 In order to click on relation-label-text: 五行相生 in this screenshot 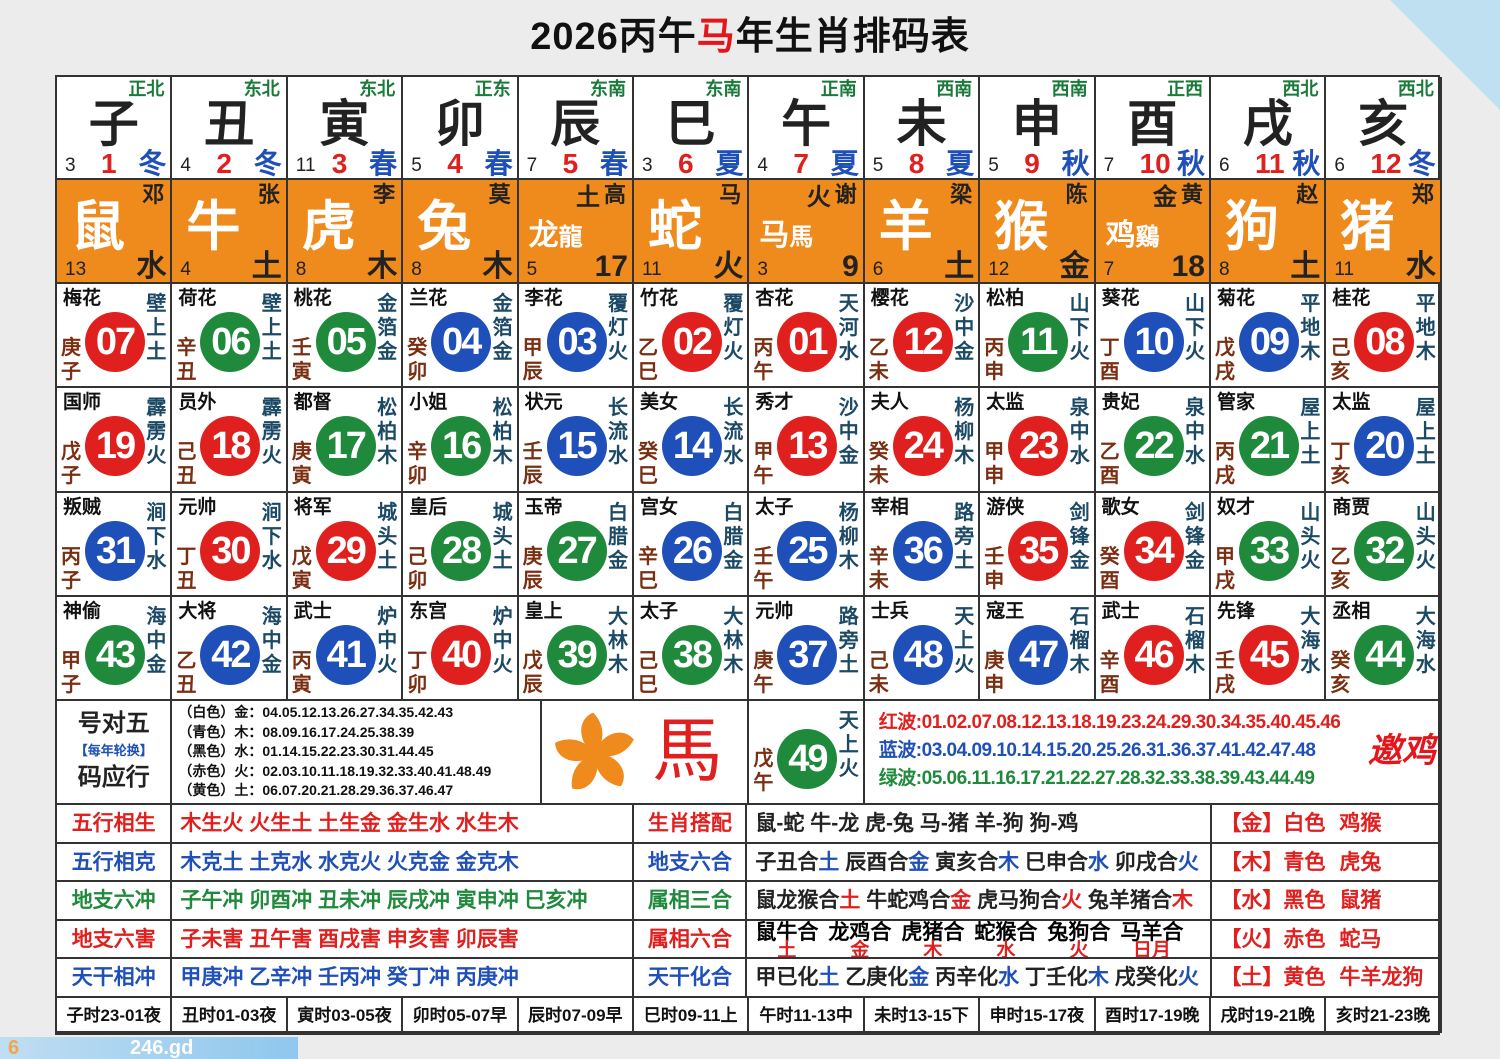, I will do `click(113, 823)`.